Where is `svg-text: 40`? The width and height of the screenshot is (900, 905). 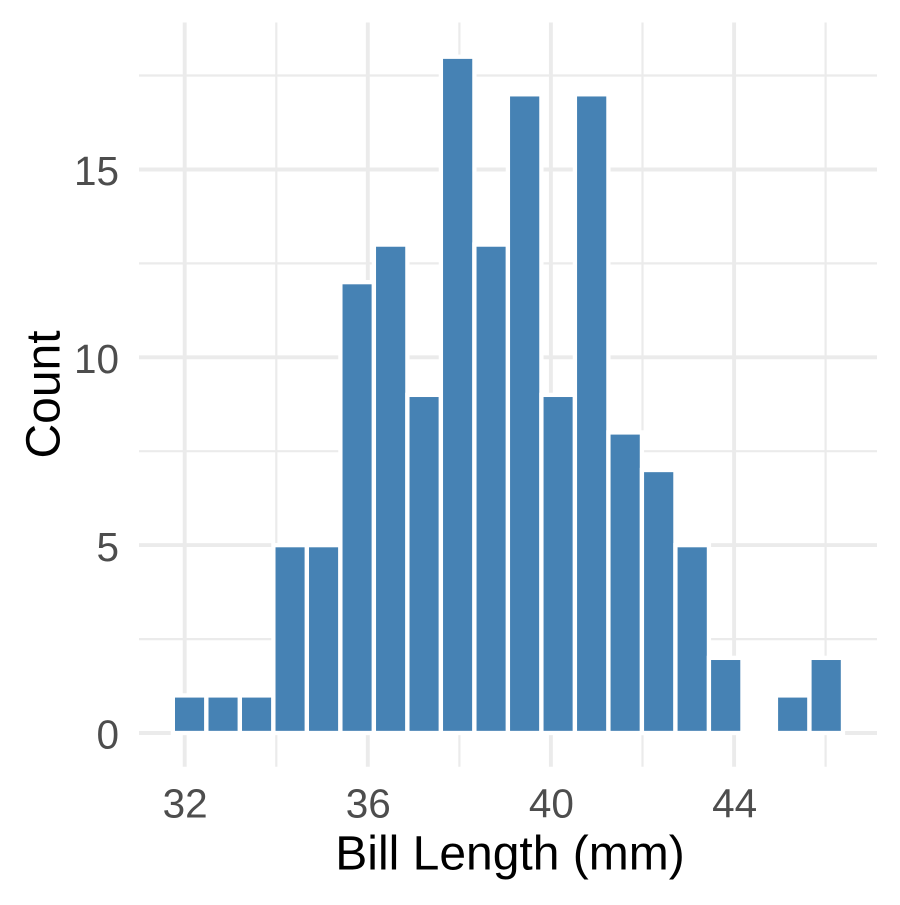
svg-text: 40 is located at coordinates (551, 803).